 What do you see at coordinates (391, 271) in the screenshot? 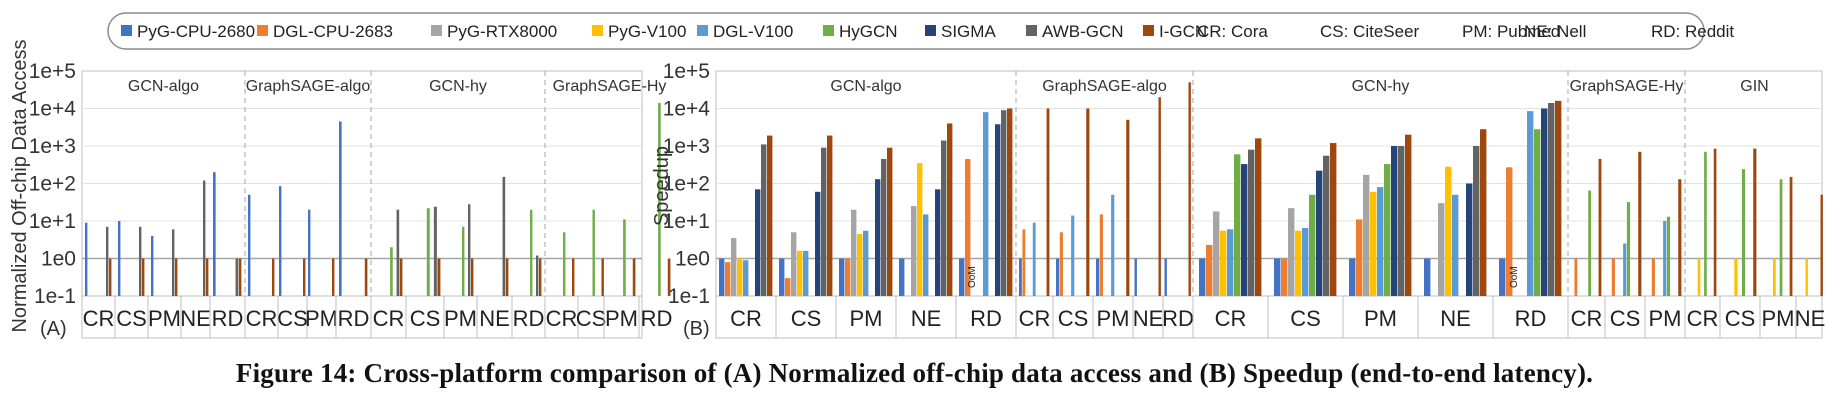
I see `bar: GCN-hy CR HyGCN: 2` at bounding box center [391, 271].